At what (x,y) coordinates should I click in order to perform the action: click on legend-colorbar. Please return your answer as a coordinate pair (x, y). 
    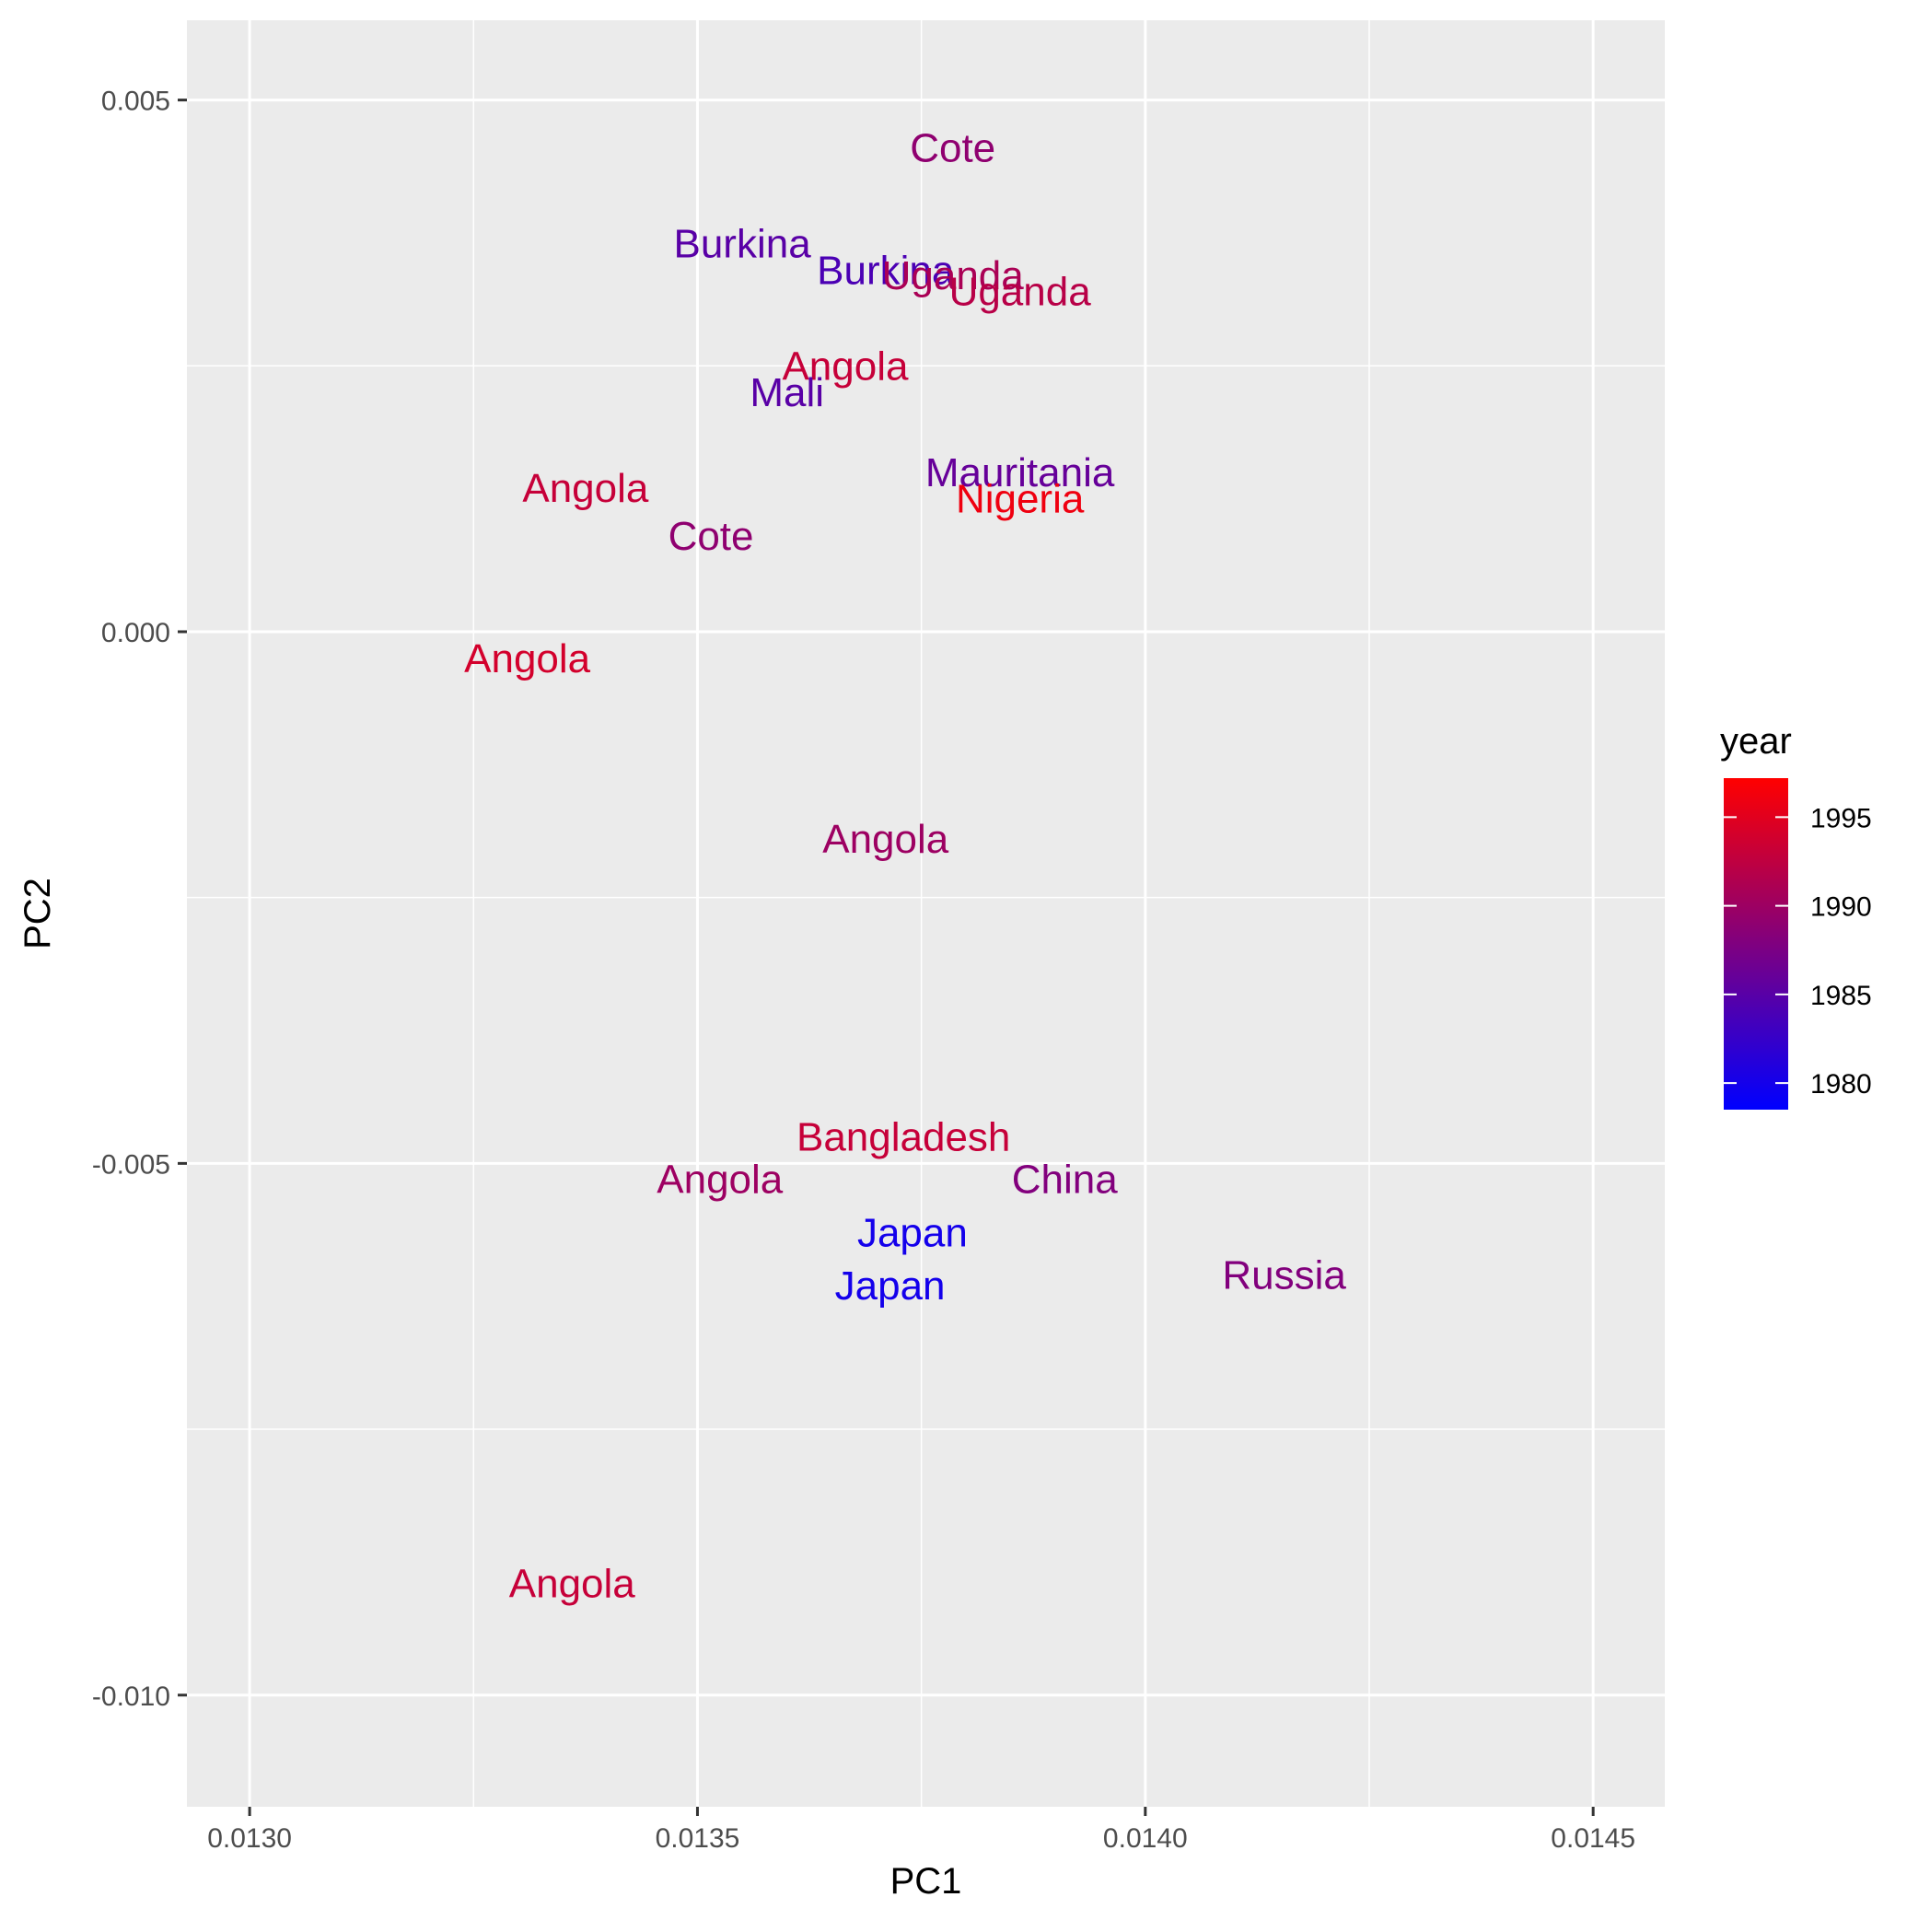
    Looking at the image, I should click on (1756, 944).